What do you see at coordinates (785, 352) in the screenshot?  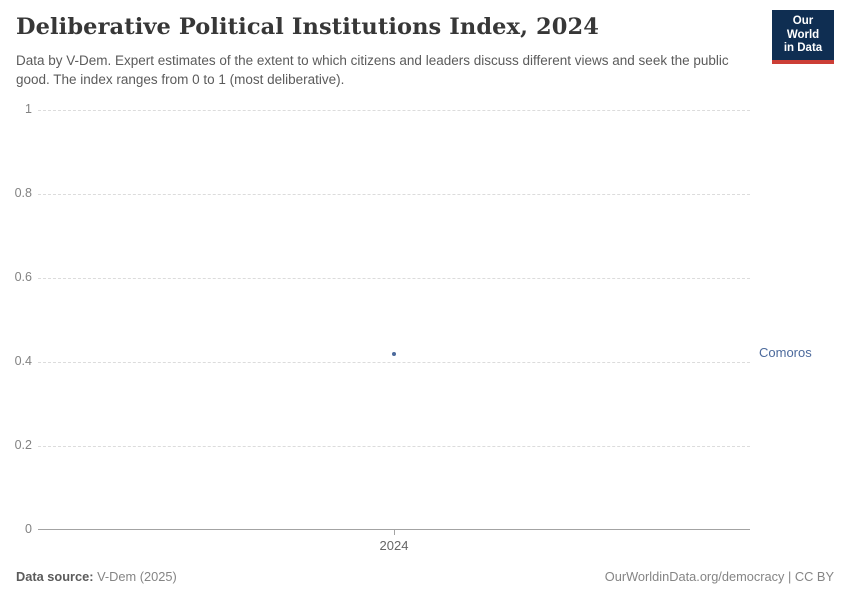 I see `entity-label-comoros: Comoros` at bounding box center [785, 352].